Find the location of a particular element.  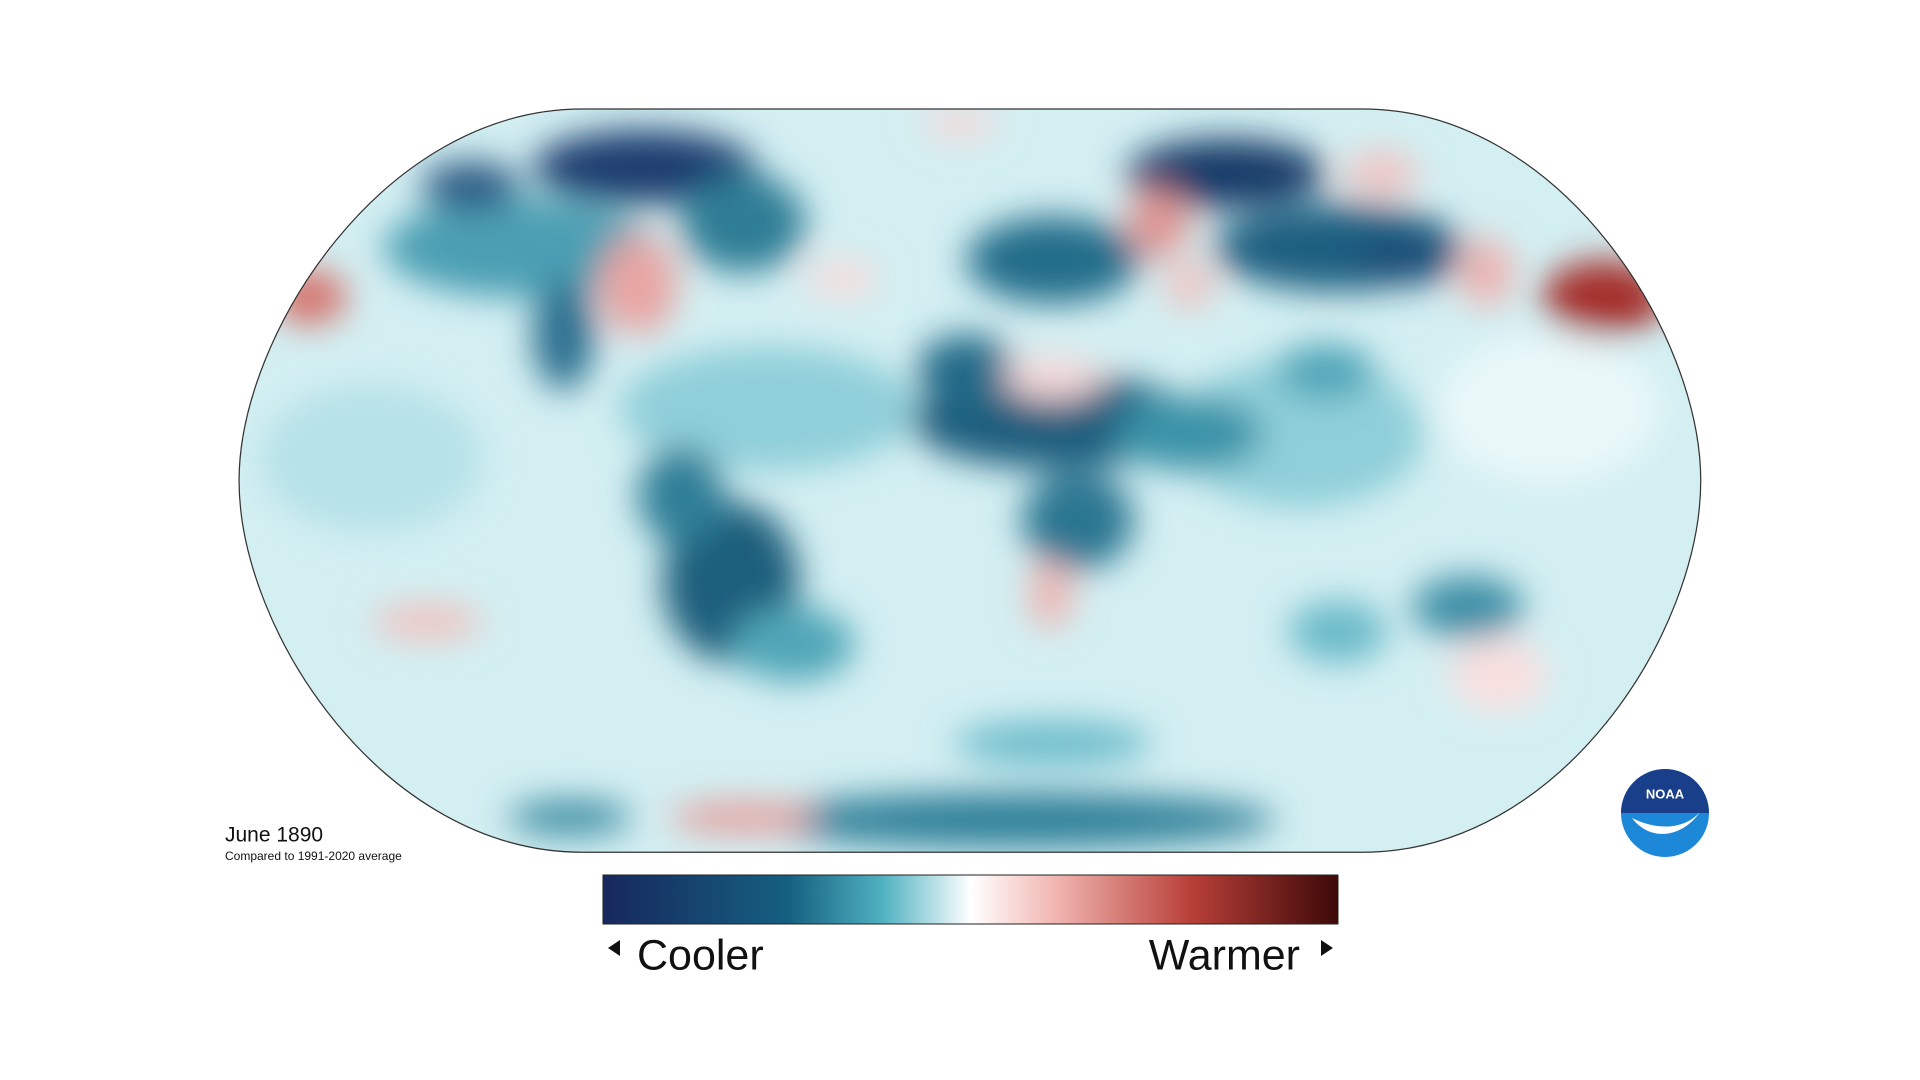

color-bar is located at coordinates (970, 899).